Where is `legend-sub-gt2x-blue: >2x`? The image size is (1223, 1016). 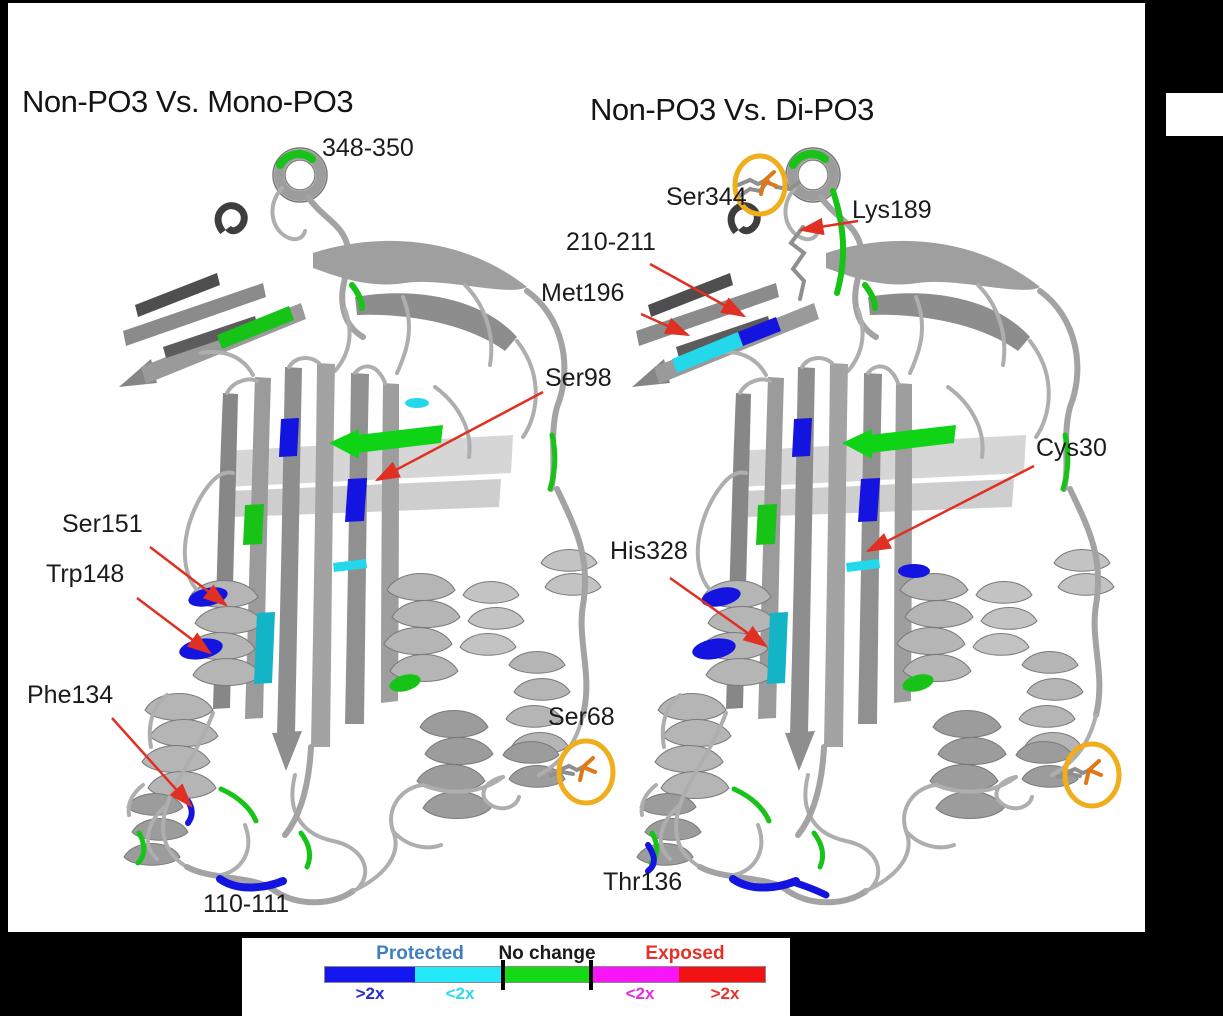 legend-sub-gt2x-blue: >2x is located at coordinates (370, 993).